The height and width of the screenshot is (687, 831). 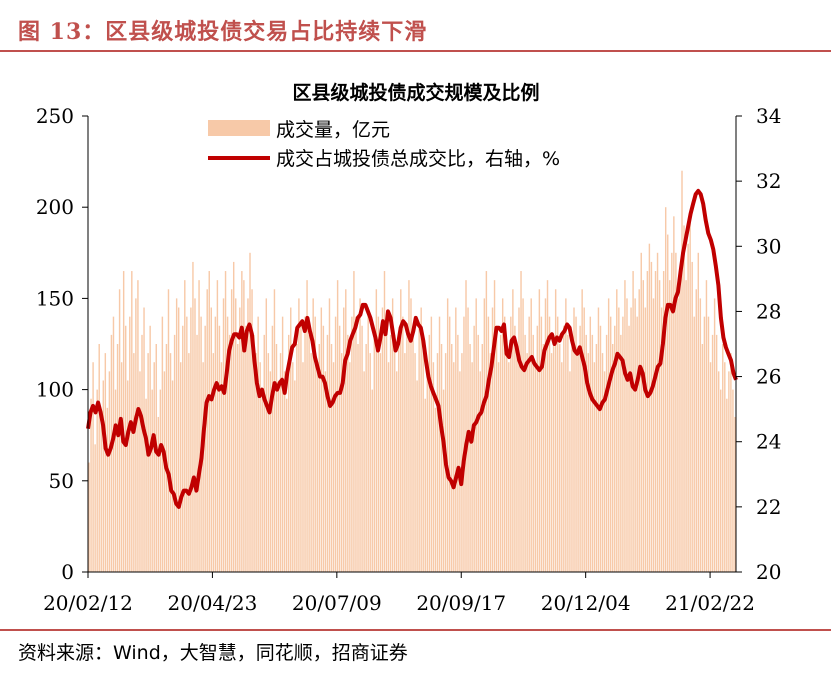 What do you see at coordinates (337, 603) in the screenshot?
I see `x-tick-label: 20/07/09` at bounding box center [337, 603].